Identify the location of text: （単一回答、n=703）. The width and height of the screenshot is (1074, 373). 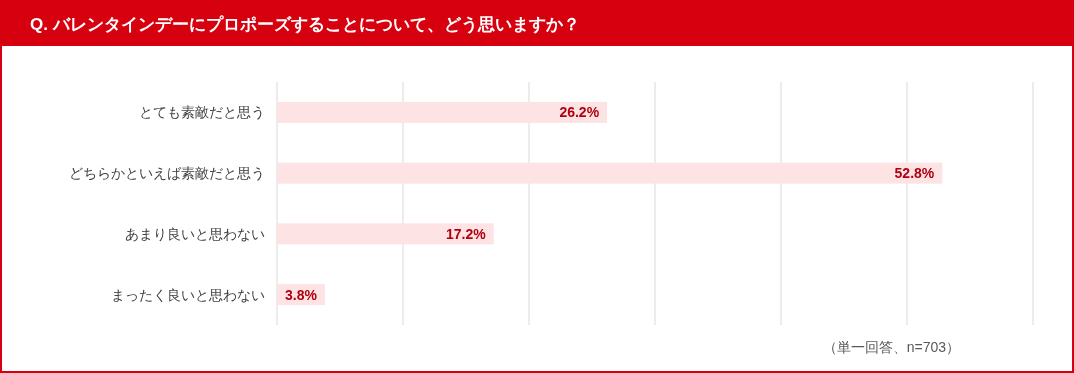
(891, 347).